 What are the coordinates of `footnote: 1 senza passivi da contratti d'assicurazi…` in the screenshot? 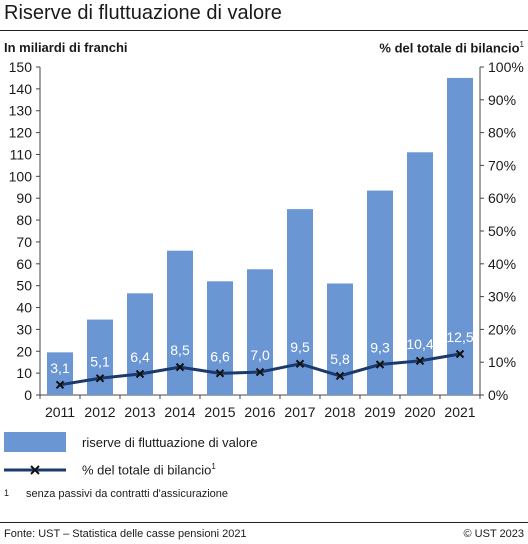 It's located at (116, 494).